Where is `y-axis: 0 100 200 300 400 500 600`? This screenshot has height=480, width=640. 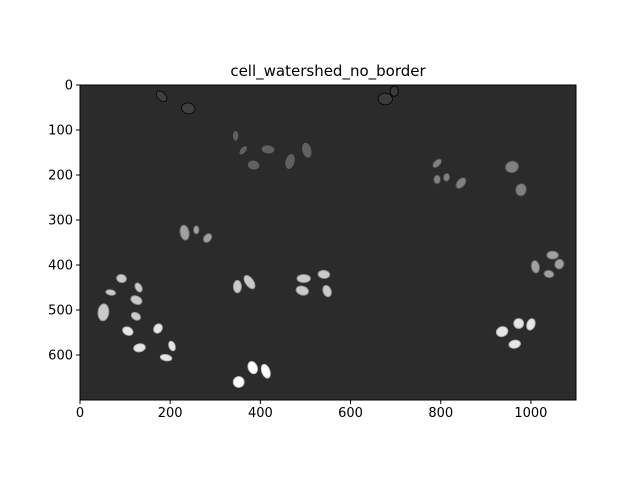 y-axis: 0 100 200 300 400 500 600 is located at coordinates (64, 221).